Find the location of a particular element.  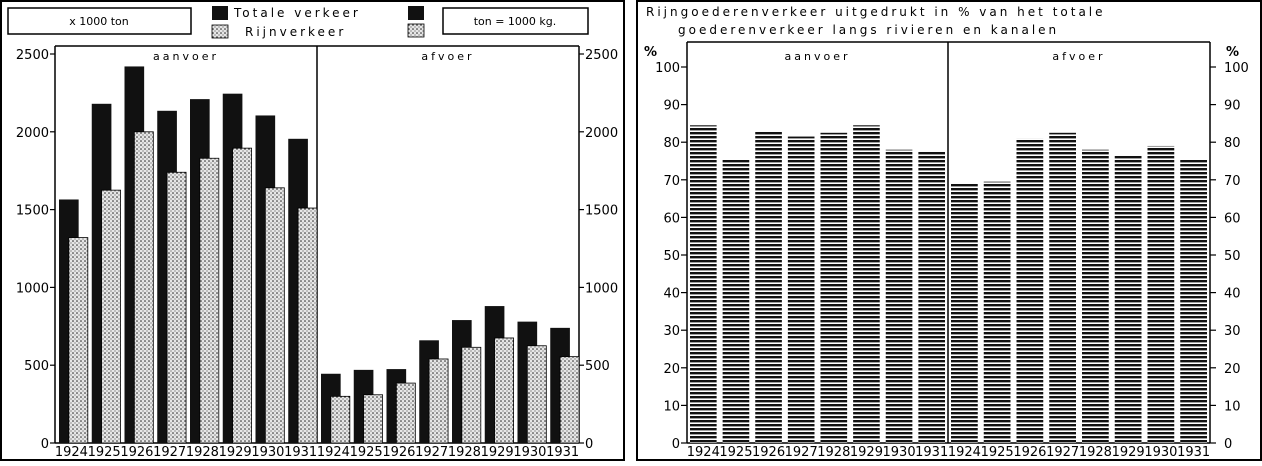

y-tick-label-right: 100 is located at coordinates (1236, 68).